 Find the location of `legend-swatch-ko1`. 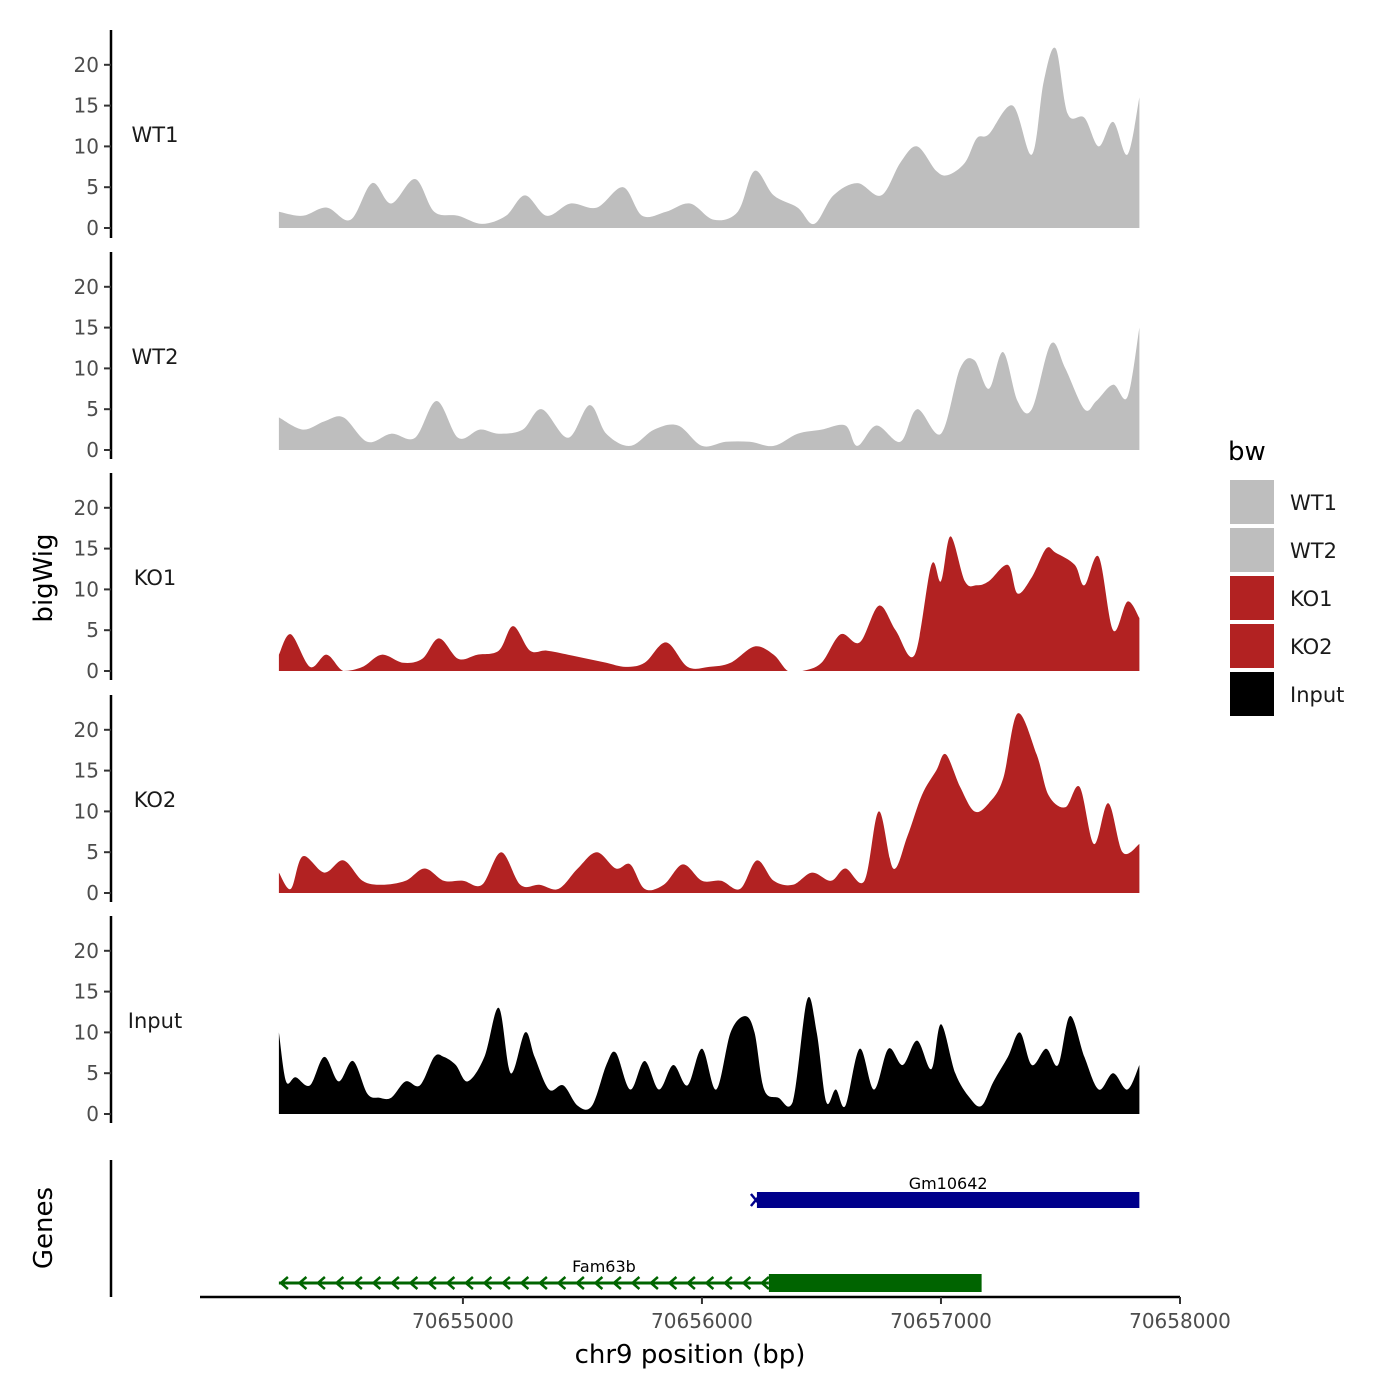

legend-swatch-ko1 is located at coordinates (1252, 598).